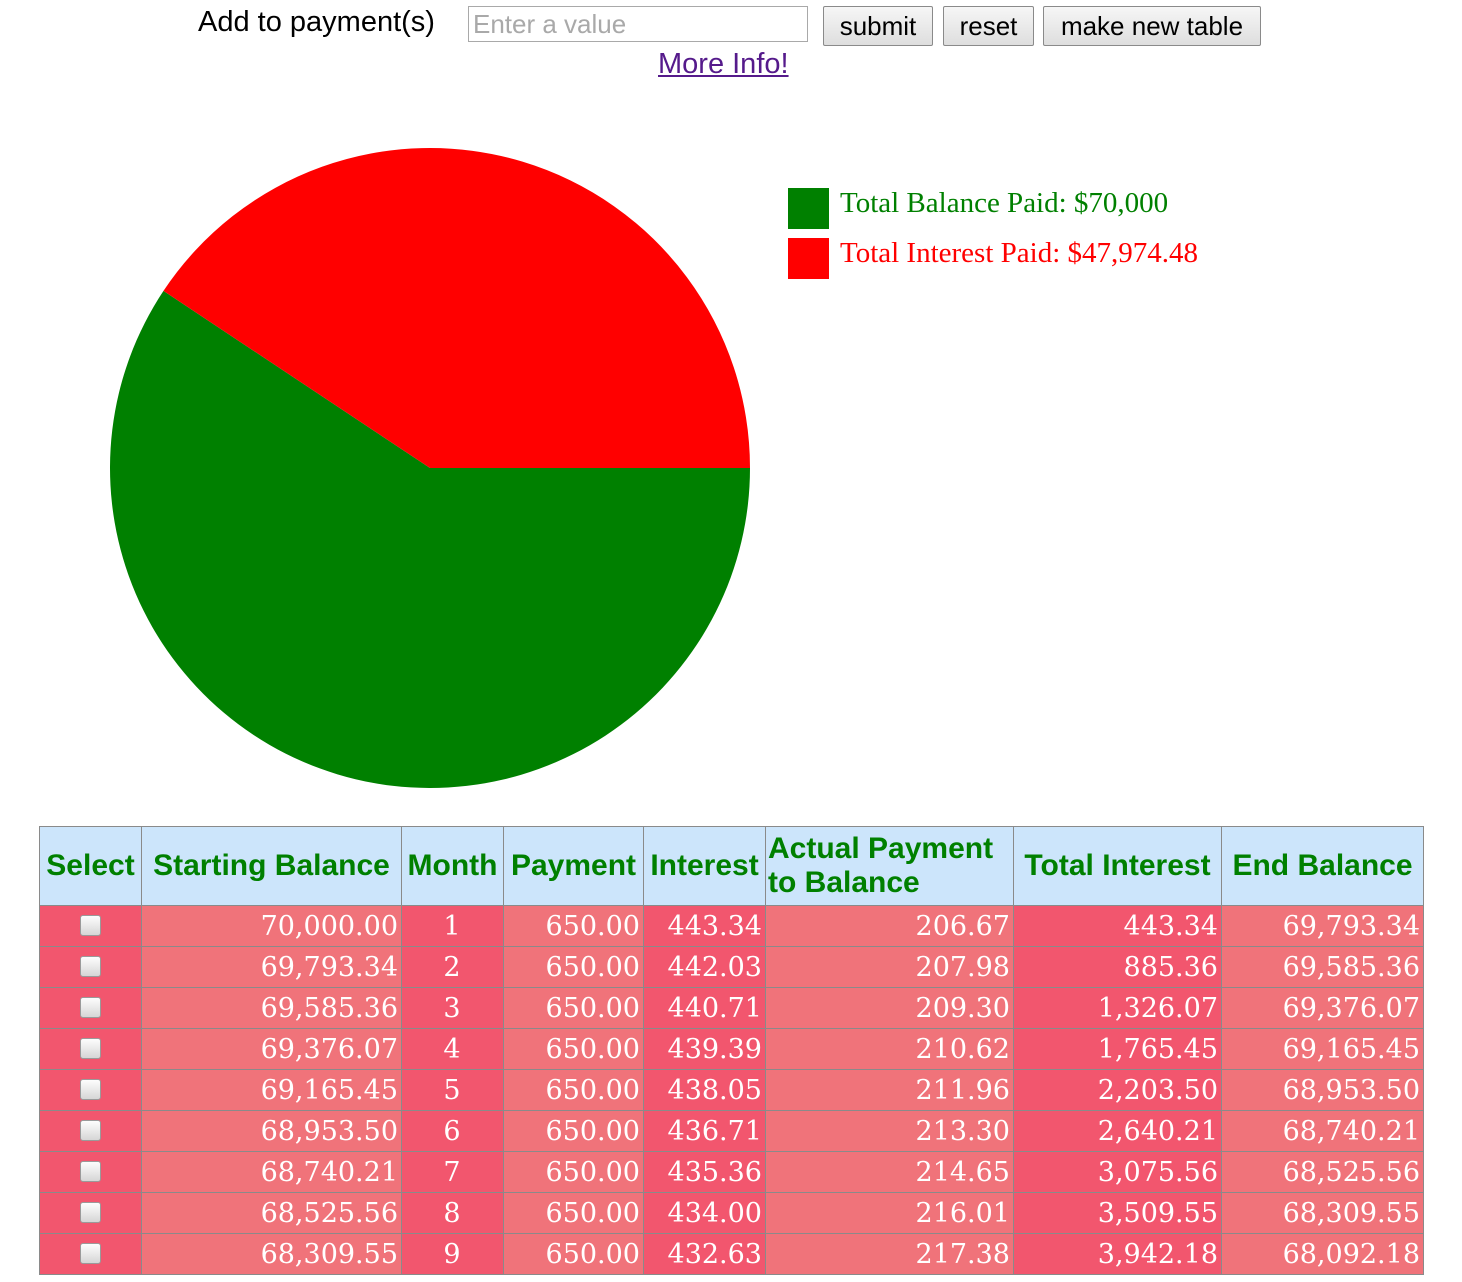  What do you see at coordinates (1019, 253) in the screenshot?
I see `legend-label-1: Total Interest Paid: $47,974.48` at bounding box center [1019, 253].